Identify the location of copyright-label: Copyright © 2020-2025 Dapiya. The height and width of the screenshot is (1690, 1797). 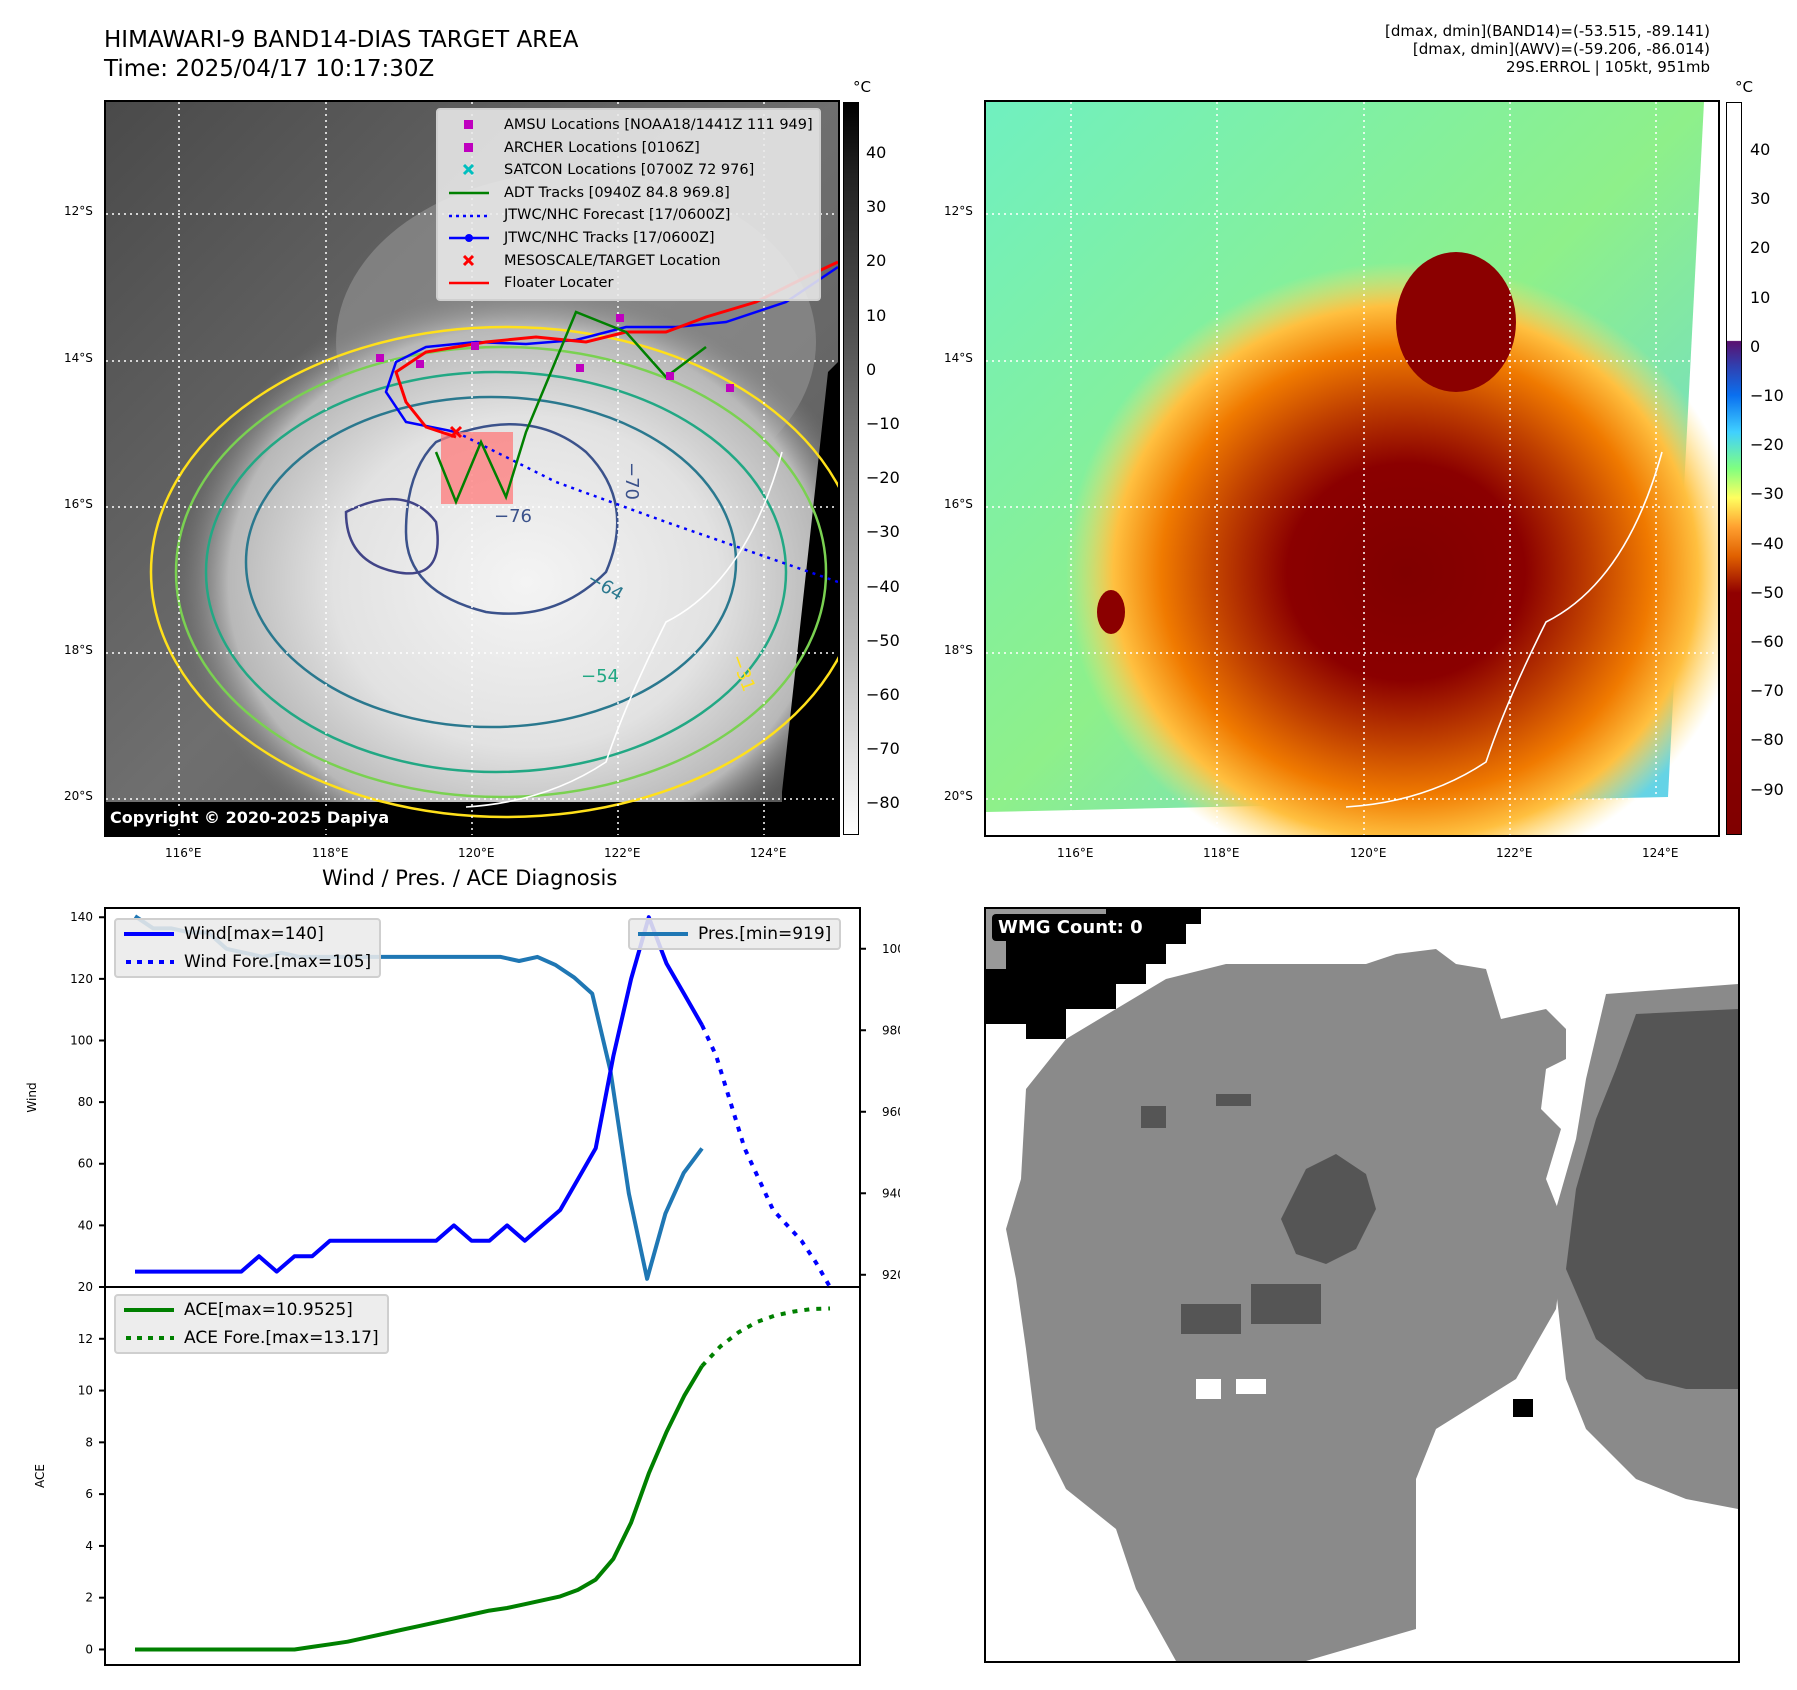
(250, 817).